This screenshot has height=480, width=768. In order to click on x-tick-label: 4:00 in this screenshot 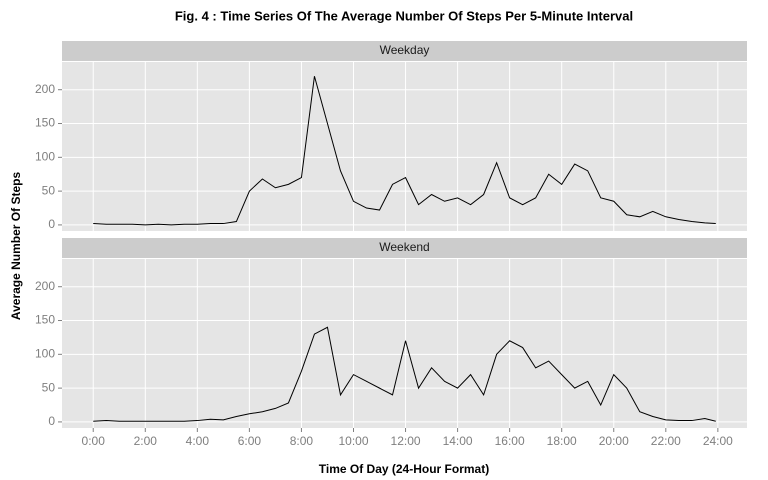, I will do `click(198, 441)`.